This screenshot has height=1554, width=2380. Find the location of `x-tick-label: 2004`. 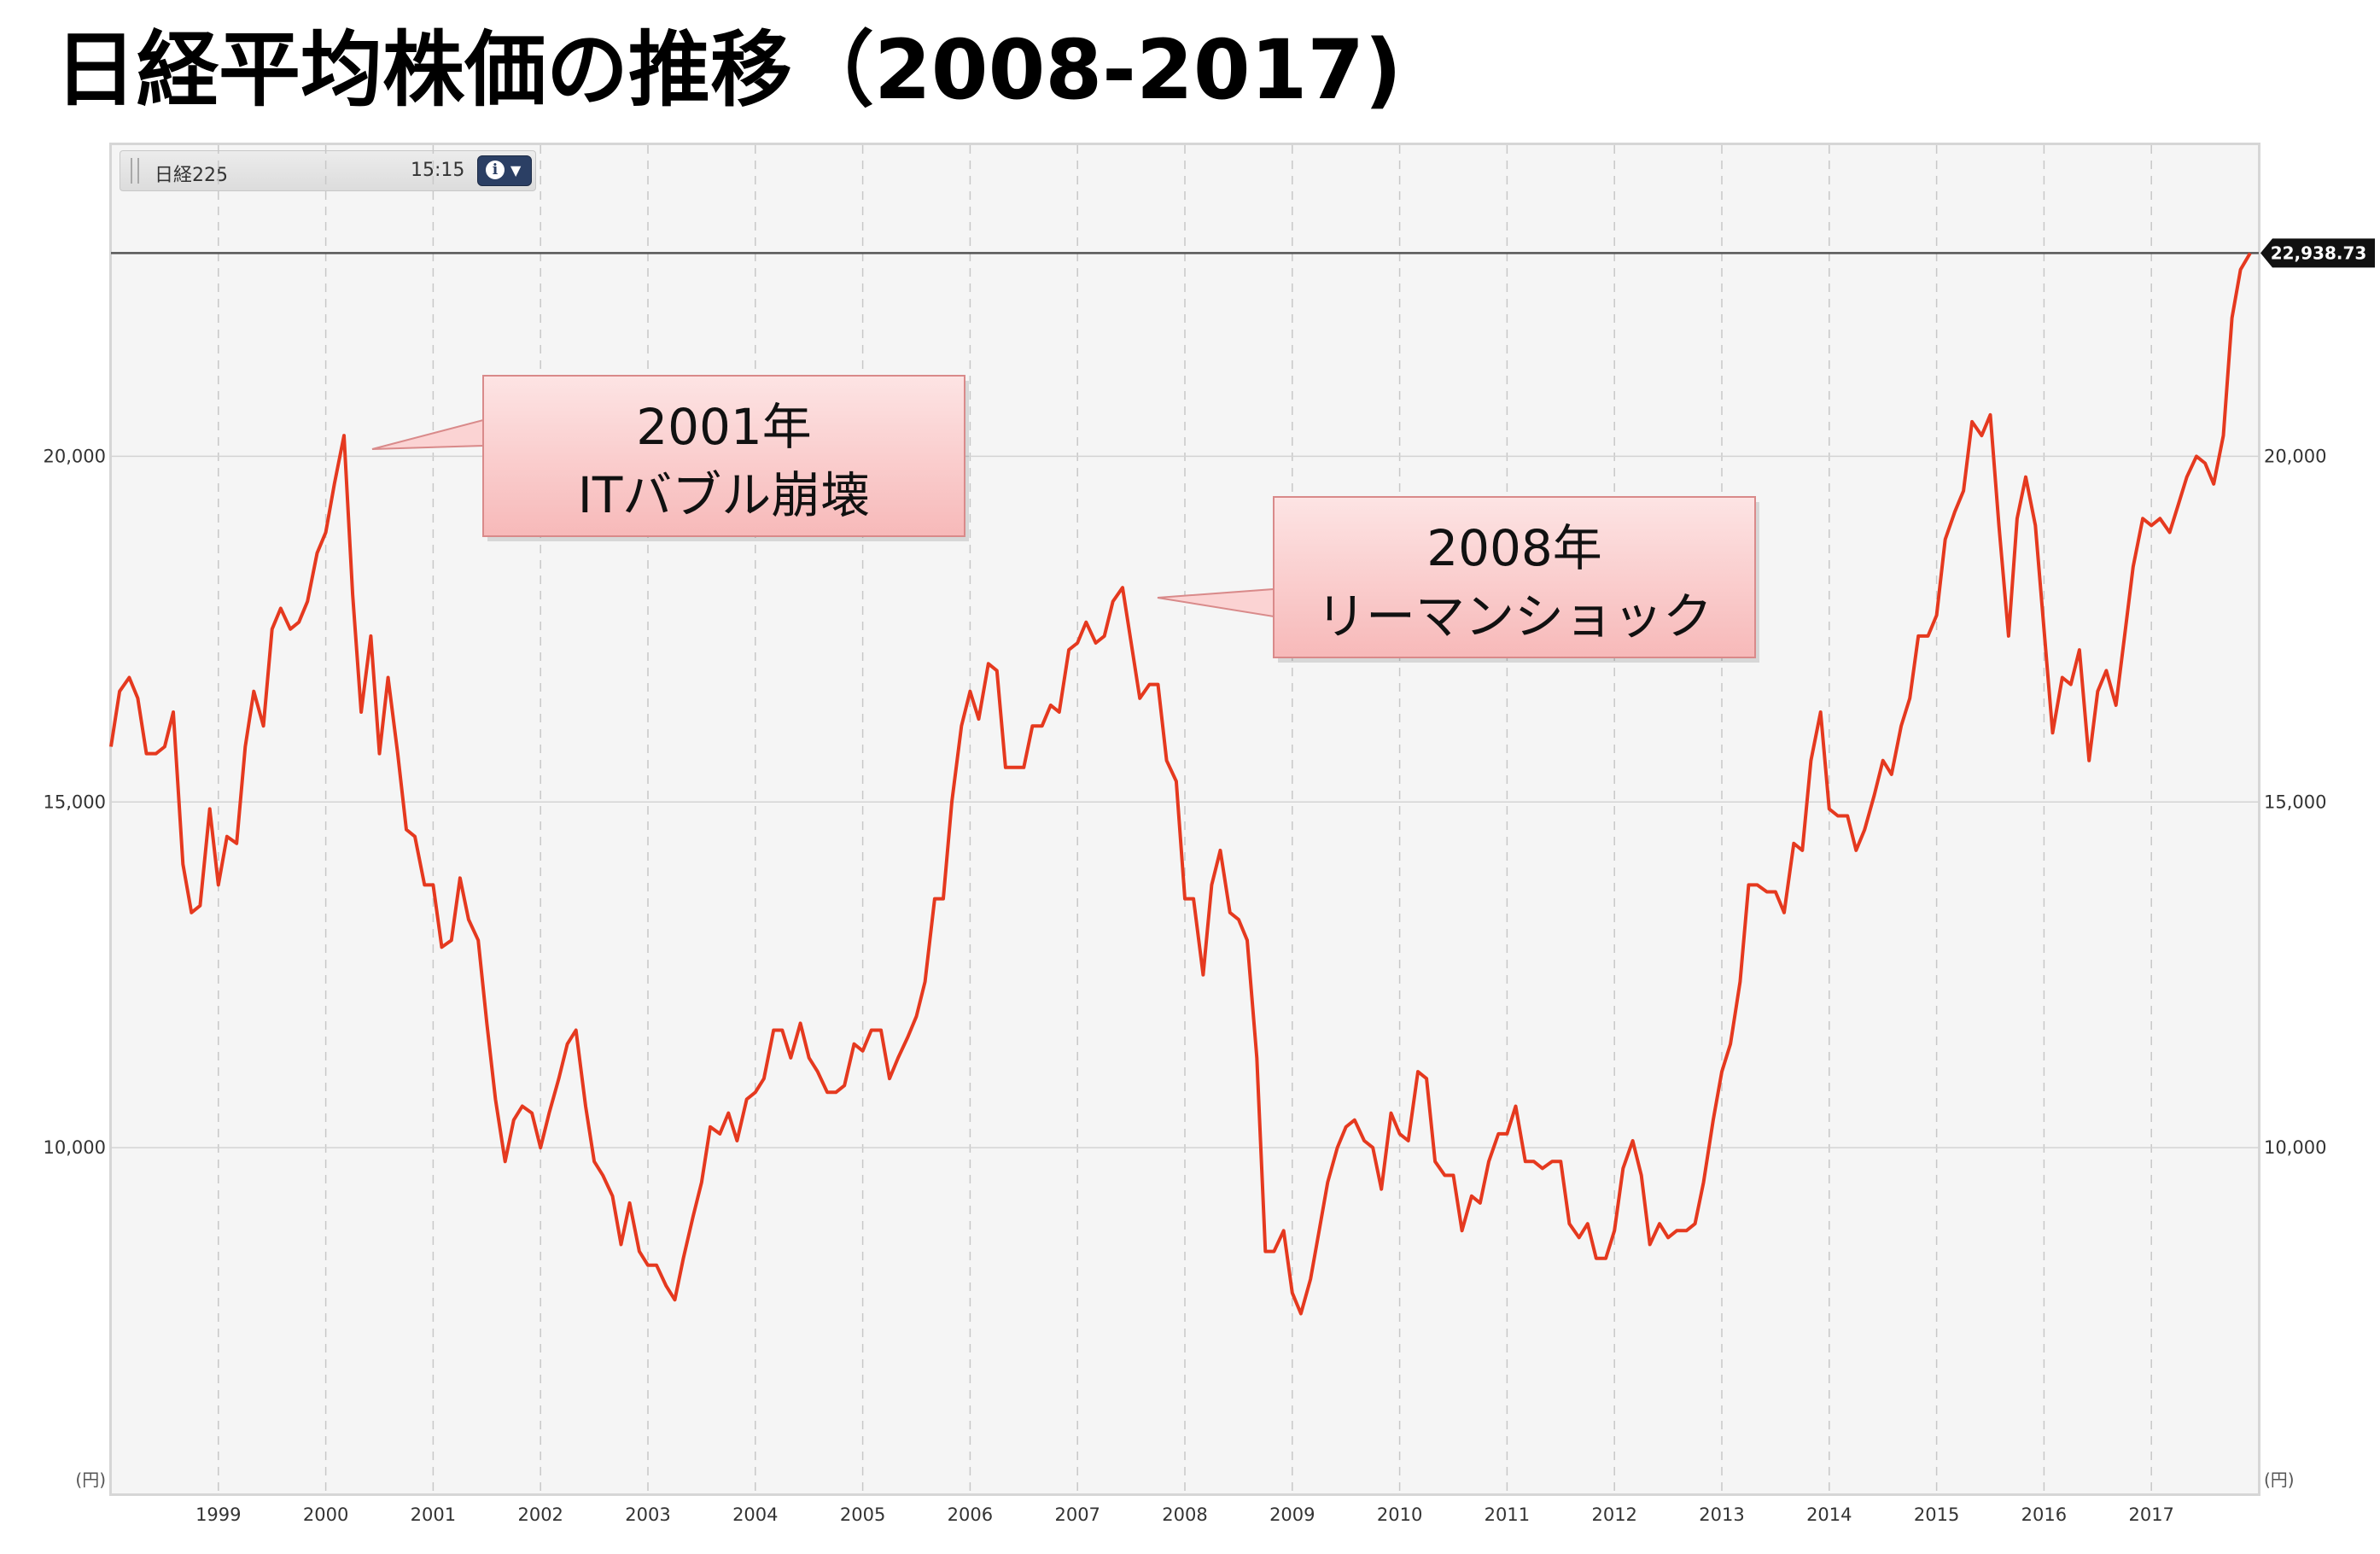

x-tick-label: 2004 is located at coordinates (755, 1514).